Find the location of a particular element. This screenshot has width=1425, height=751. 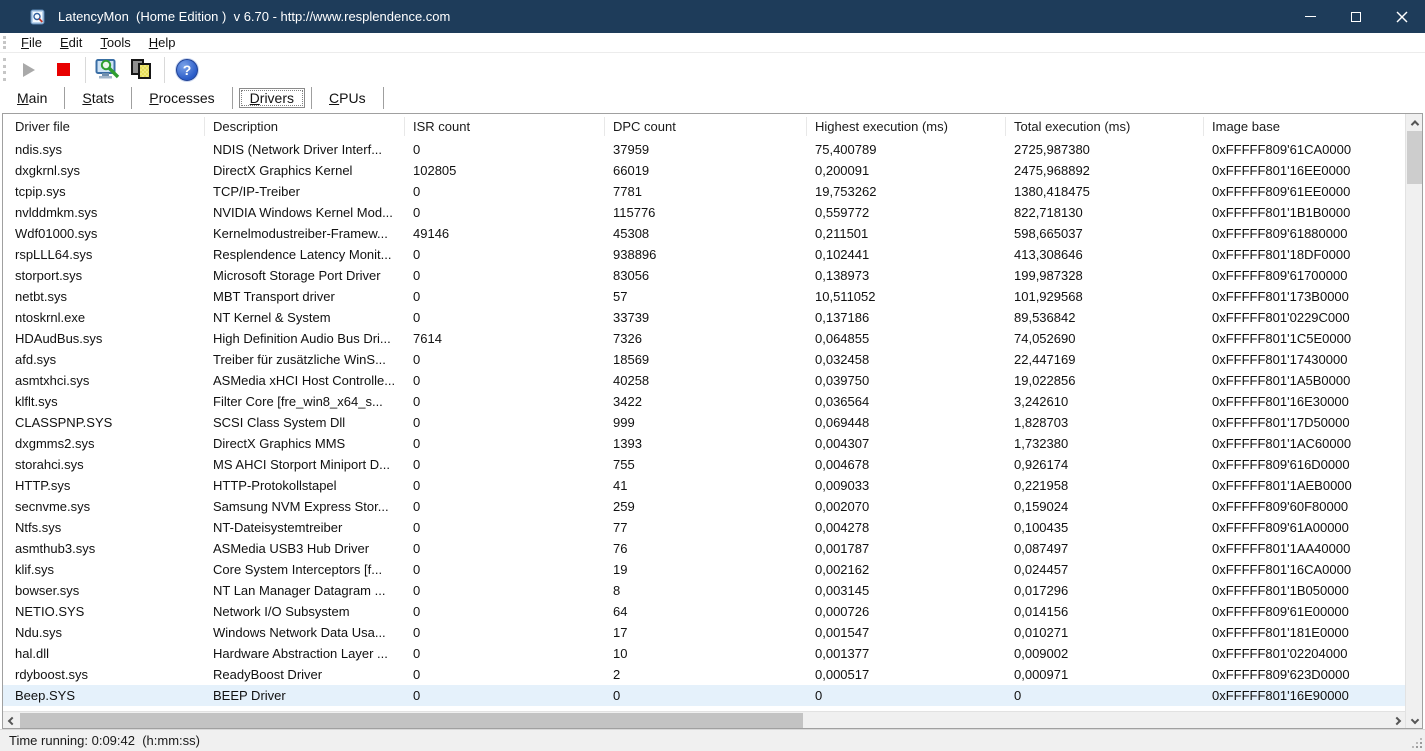

column-header-dpc-count: DPC count is located at coordinates (706, 126).